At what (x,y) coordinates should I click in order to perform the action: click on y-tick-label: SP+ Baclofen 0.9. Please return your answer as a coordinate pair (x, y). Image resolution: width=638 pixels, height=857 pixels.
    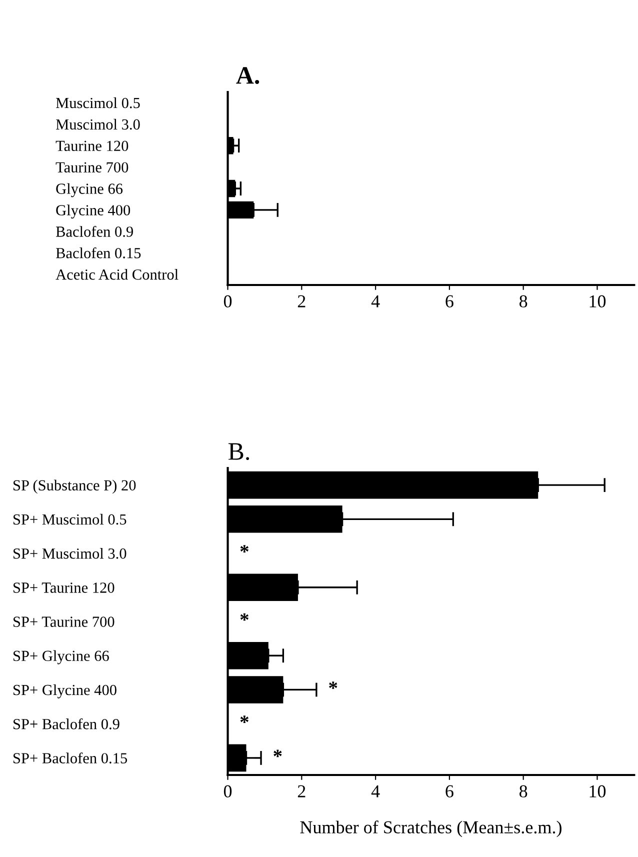
    Looking at the image, I should click on (67, 724).